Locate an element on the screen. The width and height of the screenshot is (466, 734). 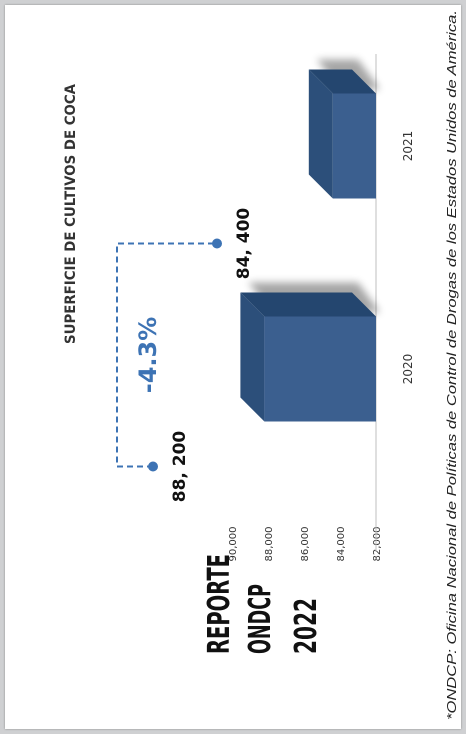
connector-dot is located at coordinates (217, 243).